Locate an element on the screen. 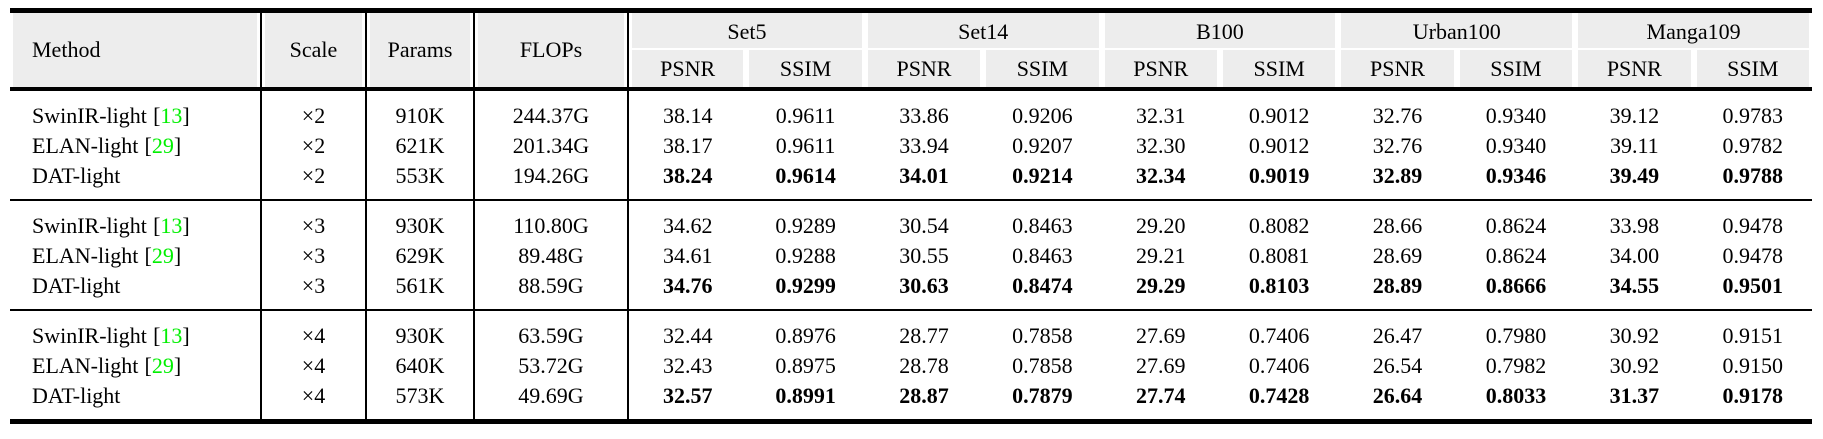 Image resolution: width=1823 pixels, height=439 pixels. citation-number: 13 is located at coordinates (171, 225).